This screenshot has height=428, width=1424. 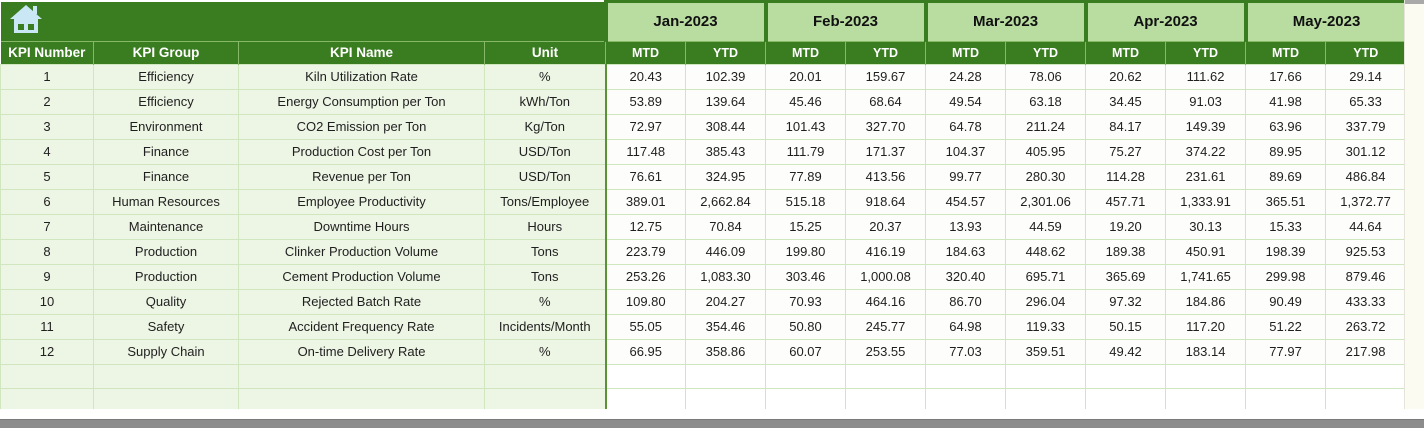 I want to click on value-cell: 24.28, so click(x=966, y=76).